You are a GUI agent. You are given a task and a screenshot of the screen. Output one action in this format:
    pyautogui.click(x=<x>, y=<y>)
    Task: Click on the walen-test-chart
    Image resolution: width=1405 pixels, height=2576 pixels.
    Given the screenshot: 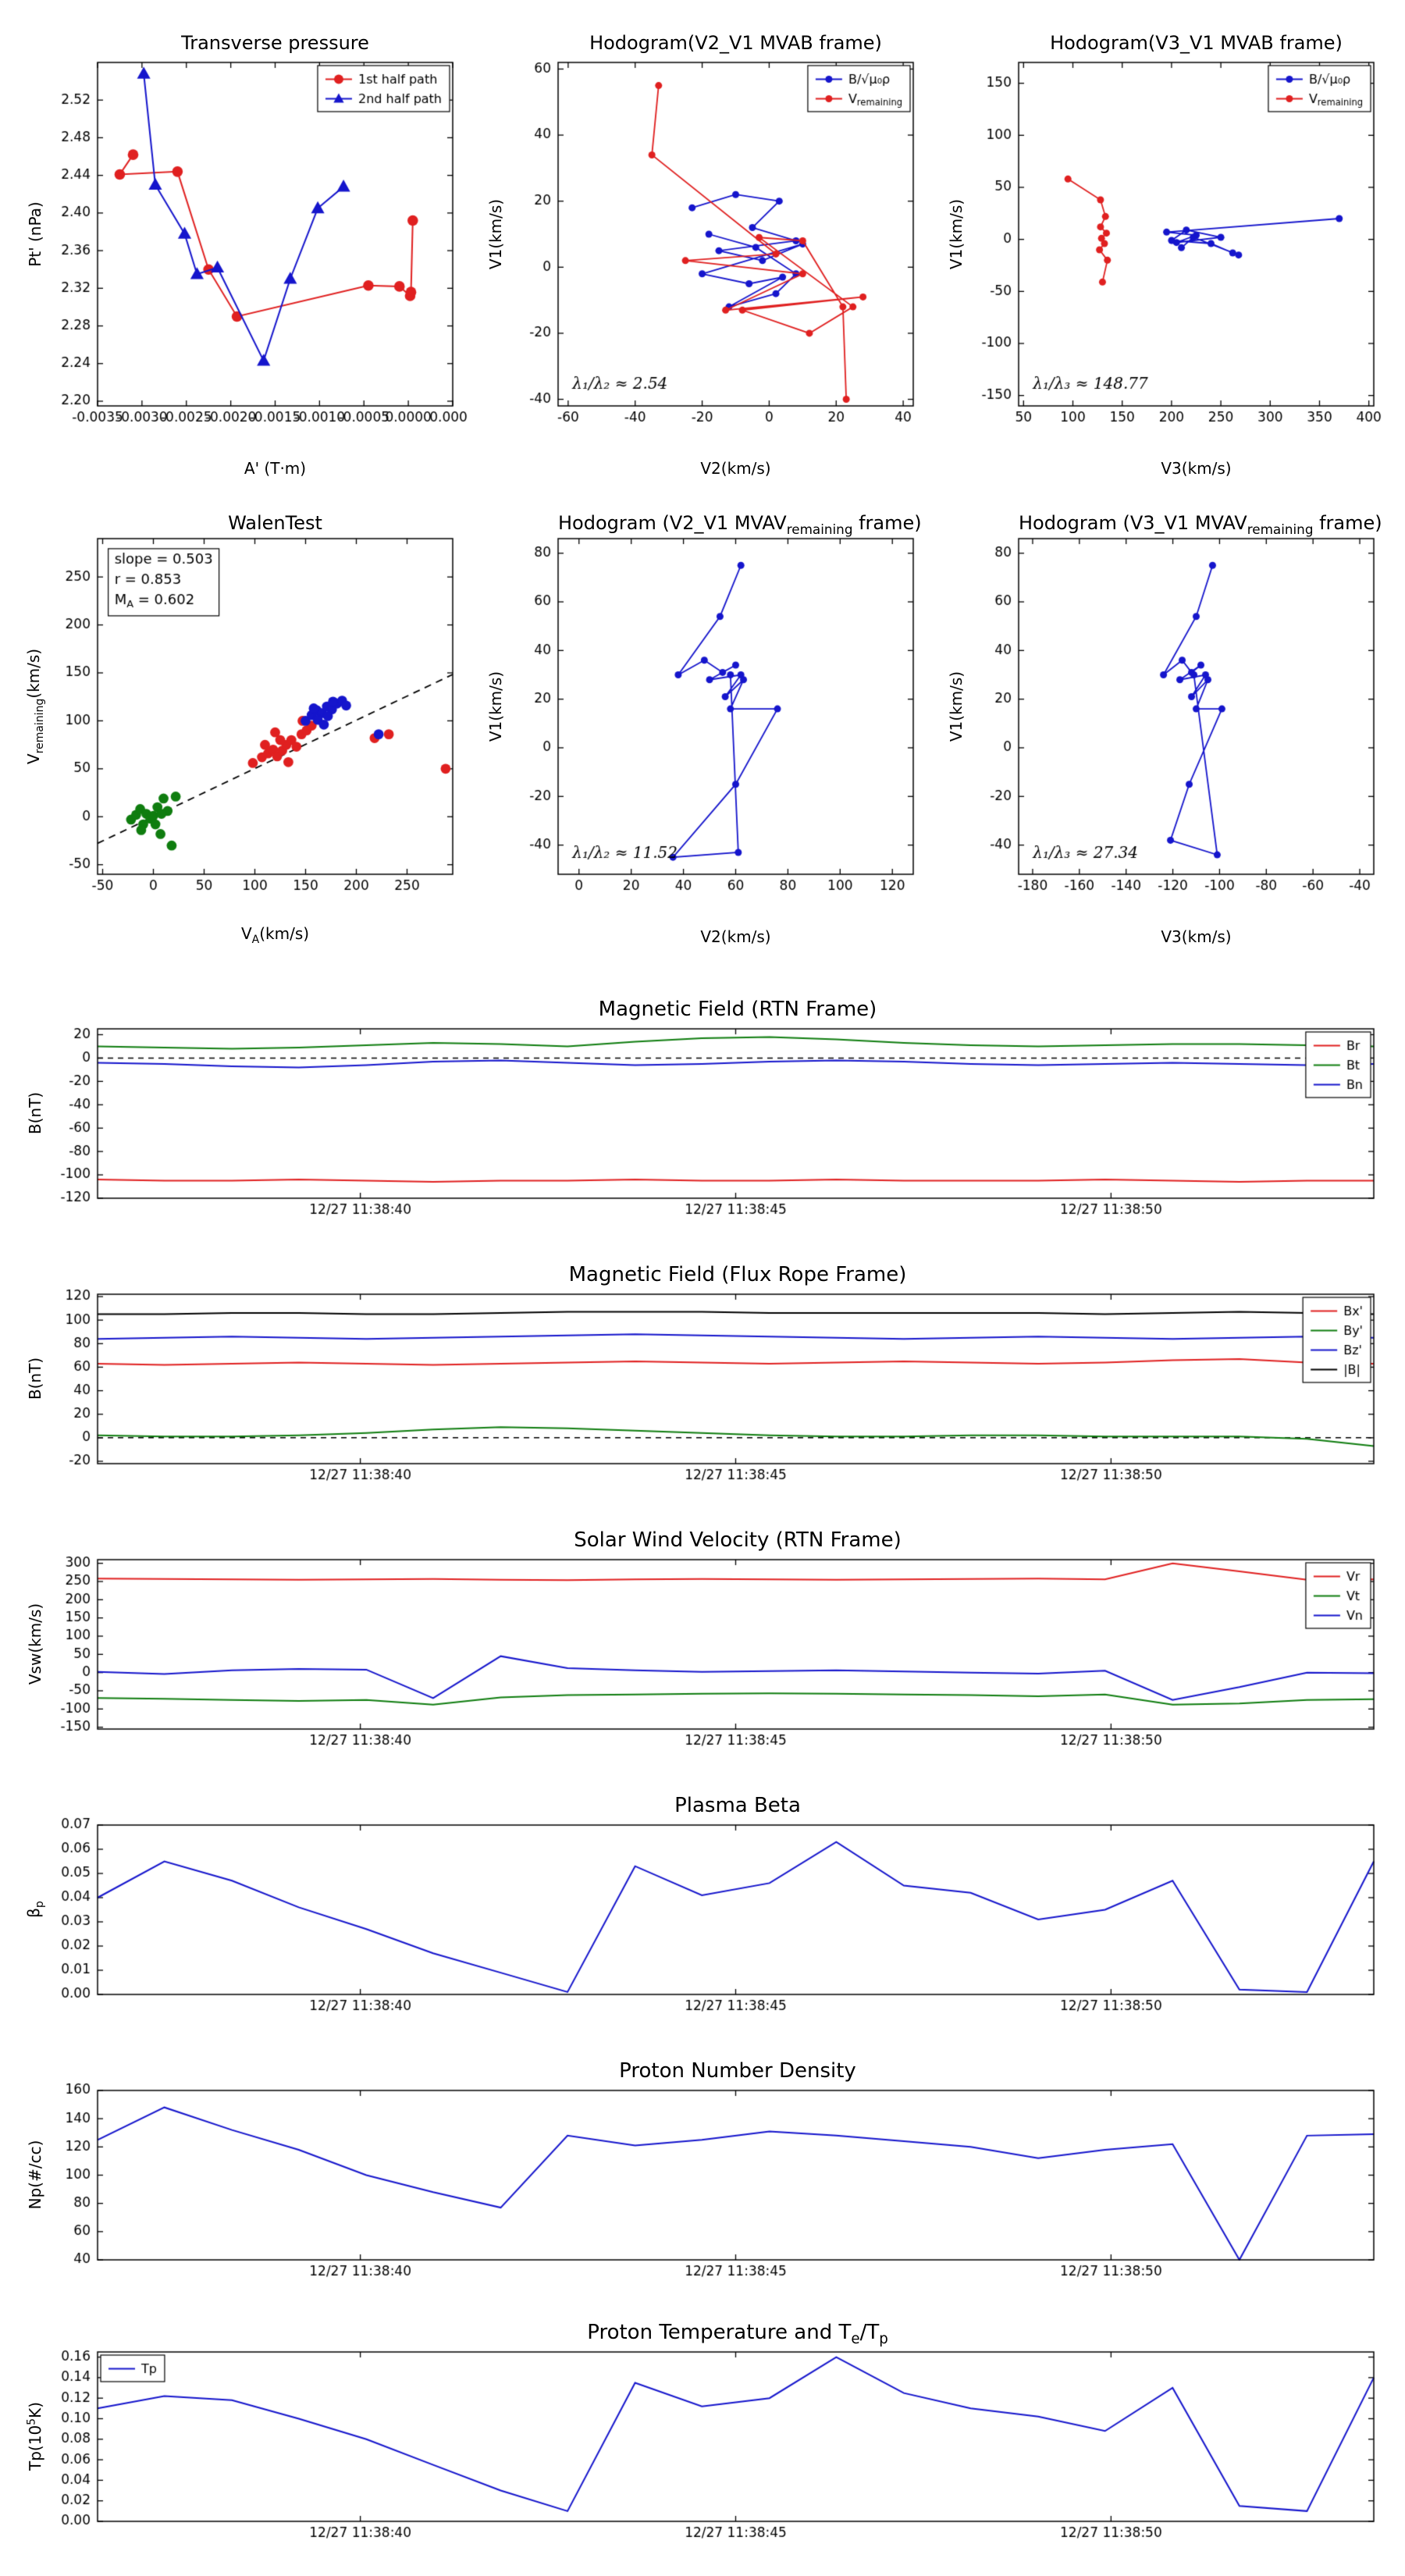 What is the action you would take?
    pyautogui.click(x=240, y=726)
    